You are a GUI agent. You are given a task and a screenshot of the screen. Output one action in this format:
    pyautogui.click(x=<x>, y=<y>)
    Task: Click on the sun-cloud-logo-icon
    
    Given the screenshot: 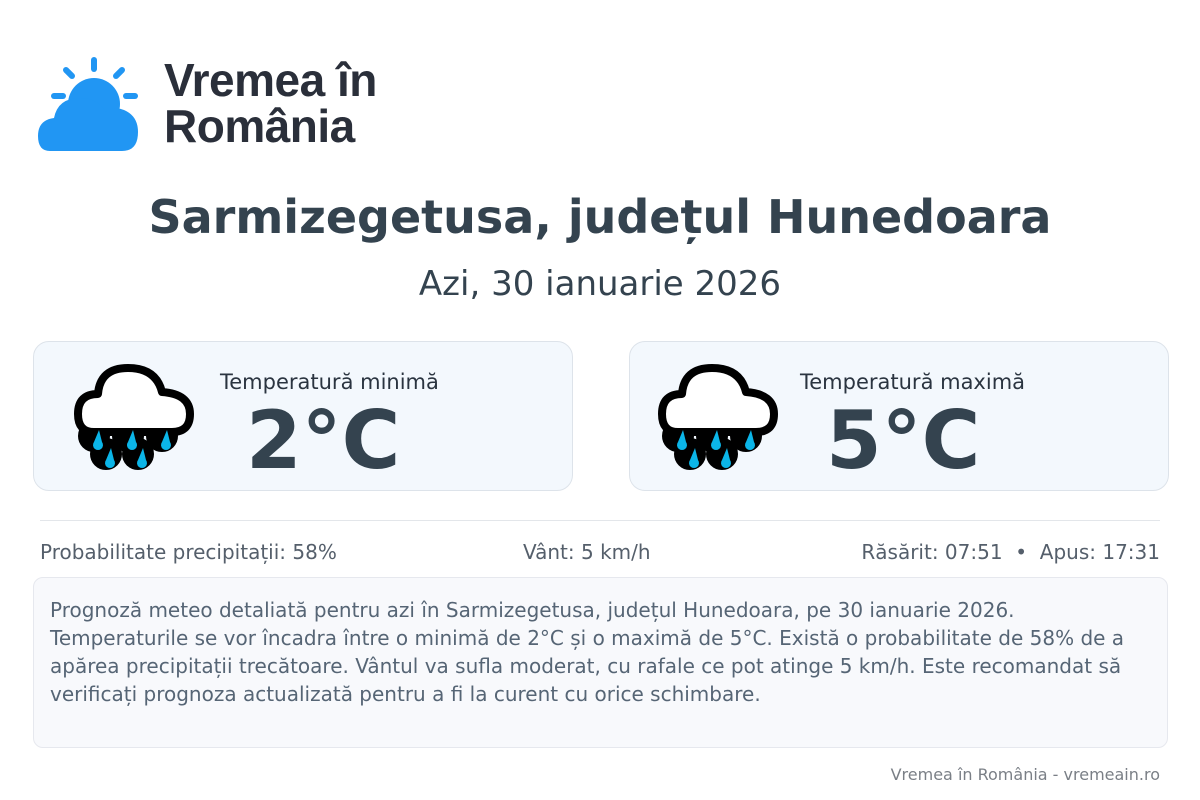 What is the action you would take?
    pyautogui.click(x=88, y=104)
    